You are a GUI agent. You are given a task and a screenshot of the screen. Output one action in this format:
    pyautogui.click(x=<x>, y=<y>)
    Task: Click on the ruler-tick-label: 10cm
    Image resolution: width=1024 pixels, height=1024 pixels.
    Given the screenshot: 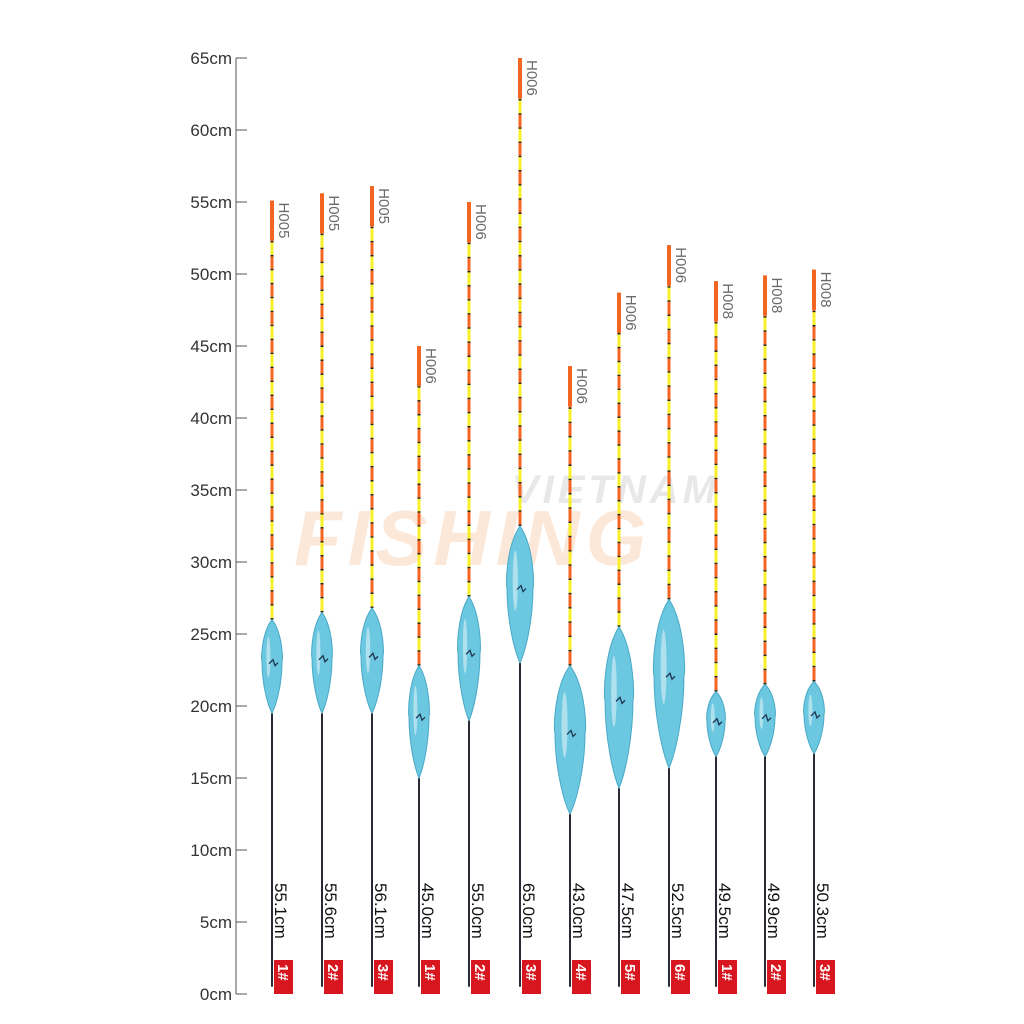 What is the action you would take?
    pyautogui.click(x=211, y=850)
    